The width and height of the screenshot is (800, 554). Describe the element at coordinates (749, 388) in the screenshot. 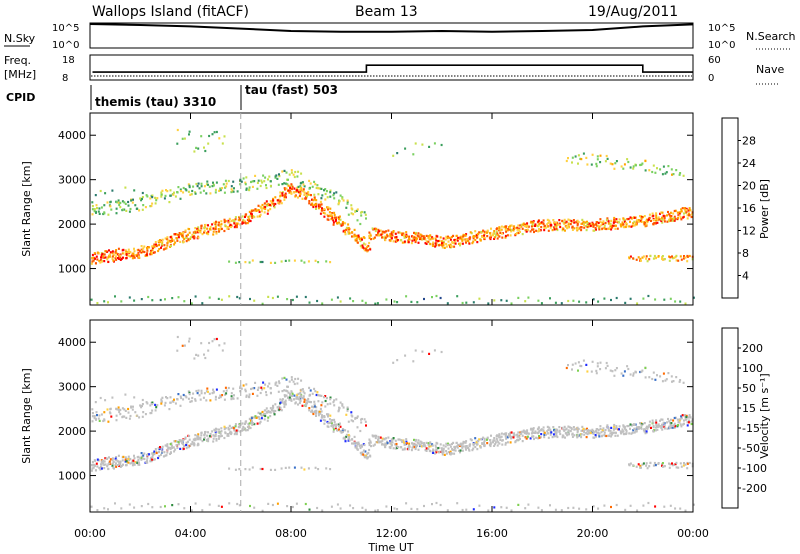

I see `velocity-cbar-tick-label: 50` at that location.